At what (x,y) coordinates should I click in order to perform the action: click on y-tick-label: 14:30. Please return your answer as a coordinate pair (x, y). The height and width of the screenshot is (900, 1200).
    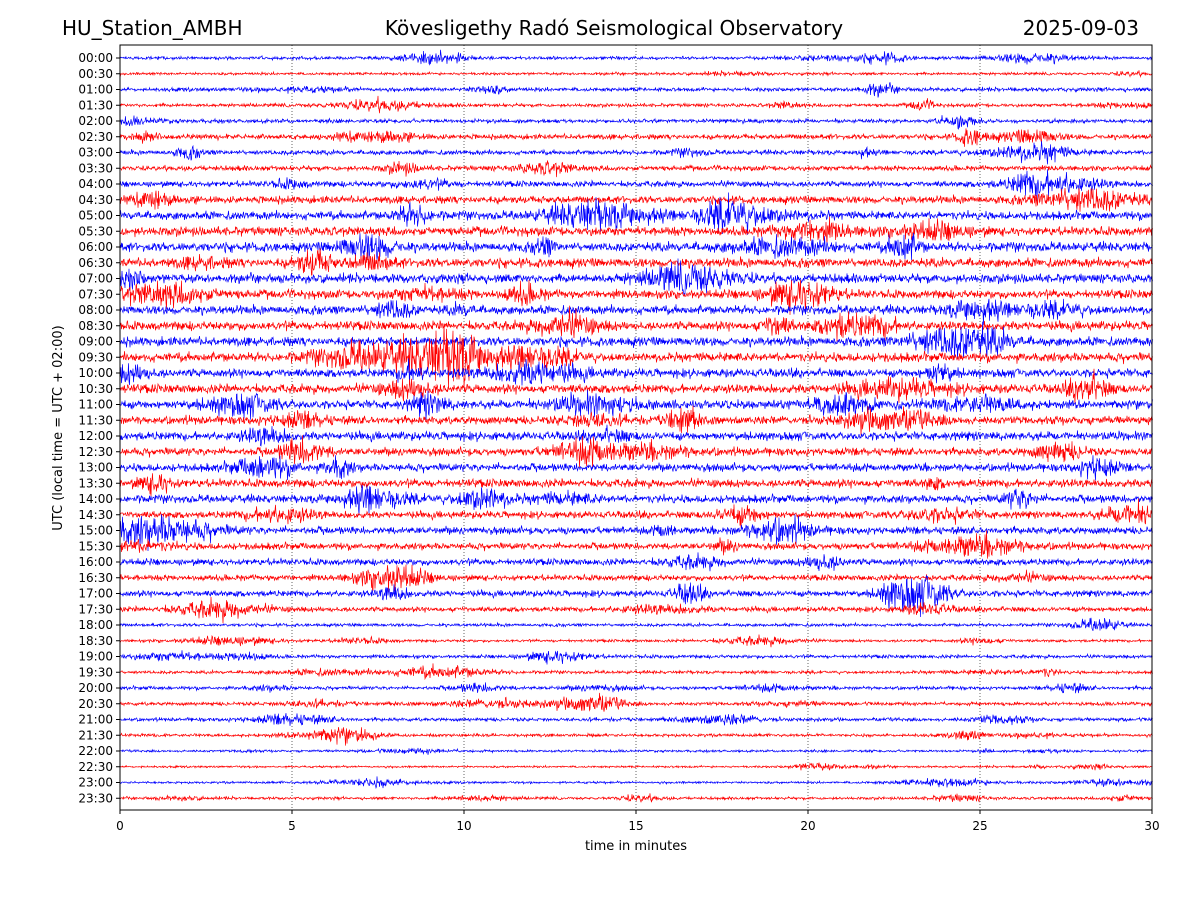
    Looking at the image, I should click on (95, 515).